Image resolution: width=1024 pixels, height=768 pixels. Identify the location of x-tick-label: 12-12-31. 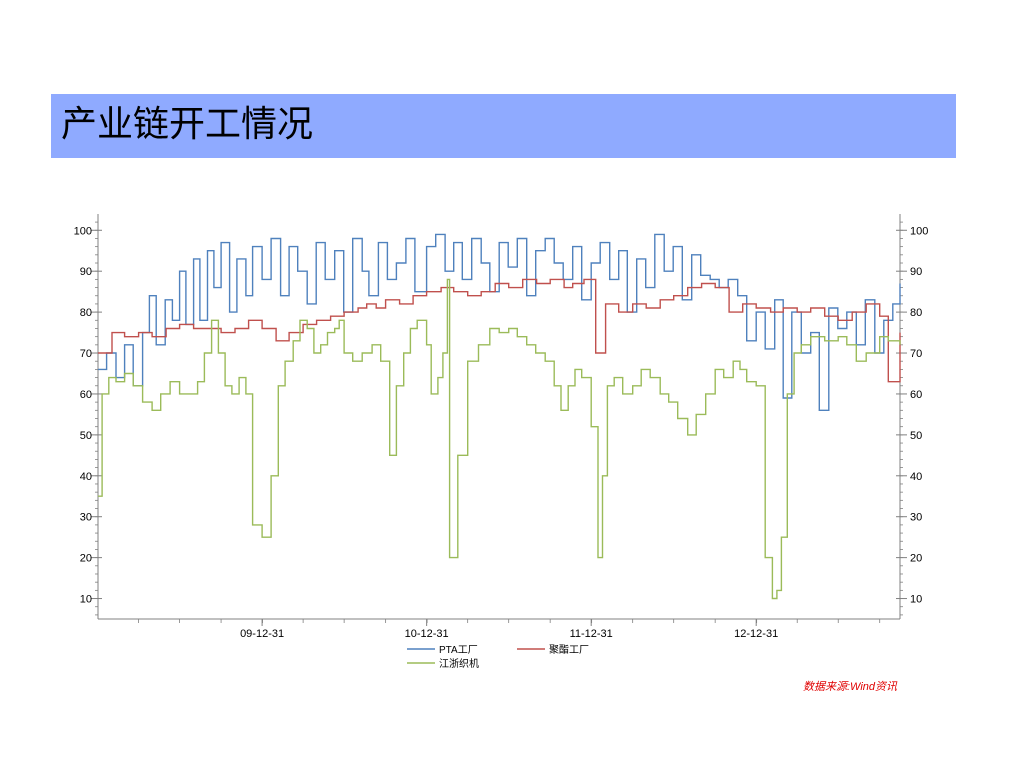
(756, 634).